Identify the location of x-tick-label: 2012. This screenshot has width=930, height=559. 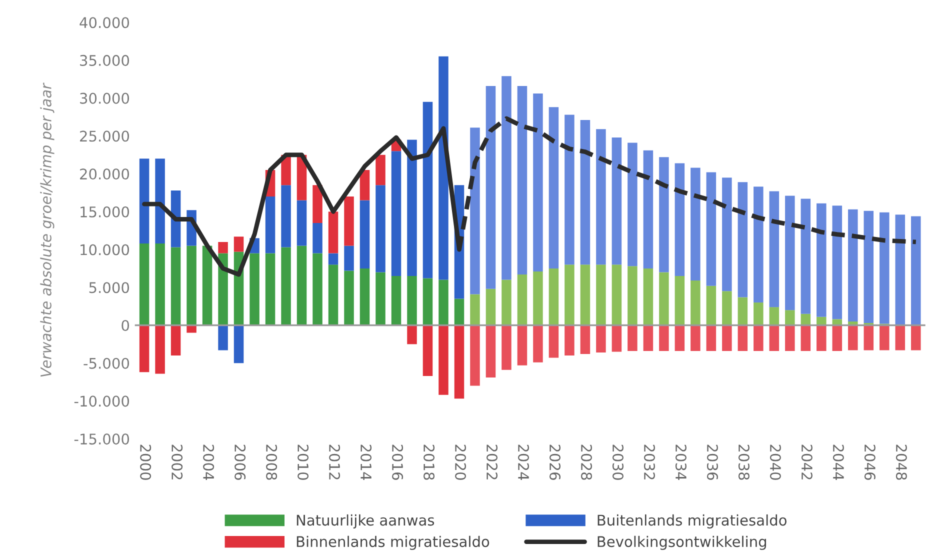
(334, 462).